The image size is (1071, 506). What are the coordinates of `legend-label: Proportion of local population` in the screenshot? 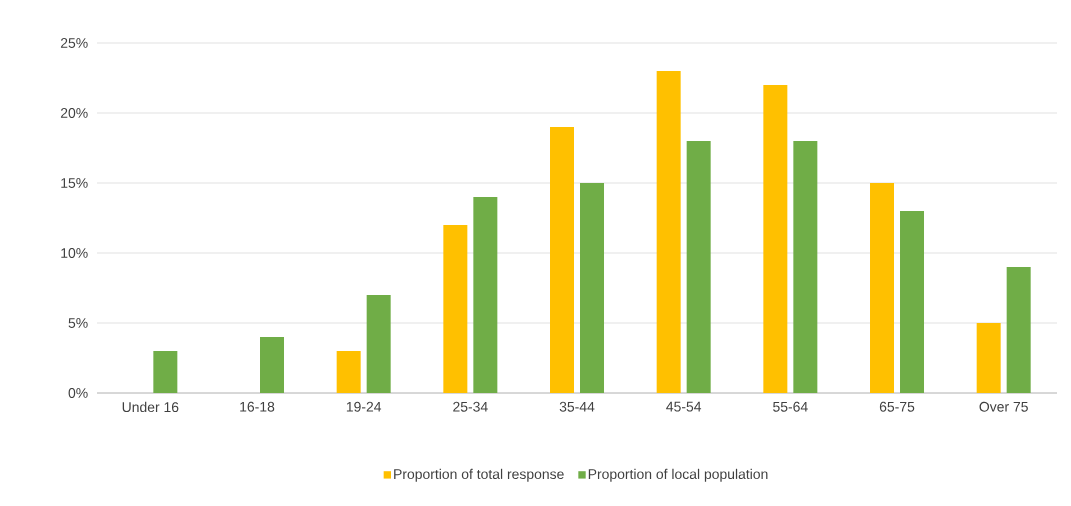 It's located at (678, 475).